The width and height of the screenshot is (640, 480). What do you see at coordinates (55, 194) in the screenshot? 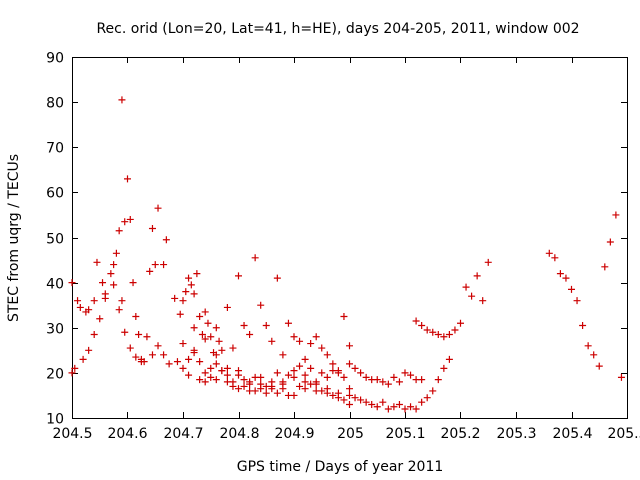
I see `y-tick-label: 60` at bounding box center [55, 194].